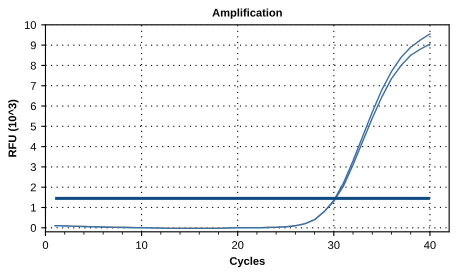 The height and width of the screenshot is (276, 464). What do you see at coordinates (33, 126) in the screenshot?
I see `y-tick-label: 5` at bounding box center [33, 126].